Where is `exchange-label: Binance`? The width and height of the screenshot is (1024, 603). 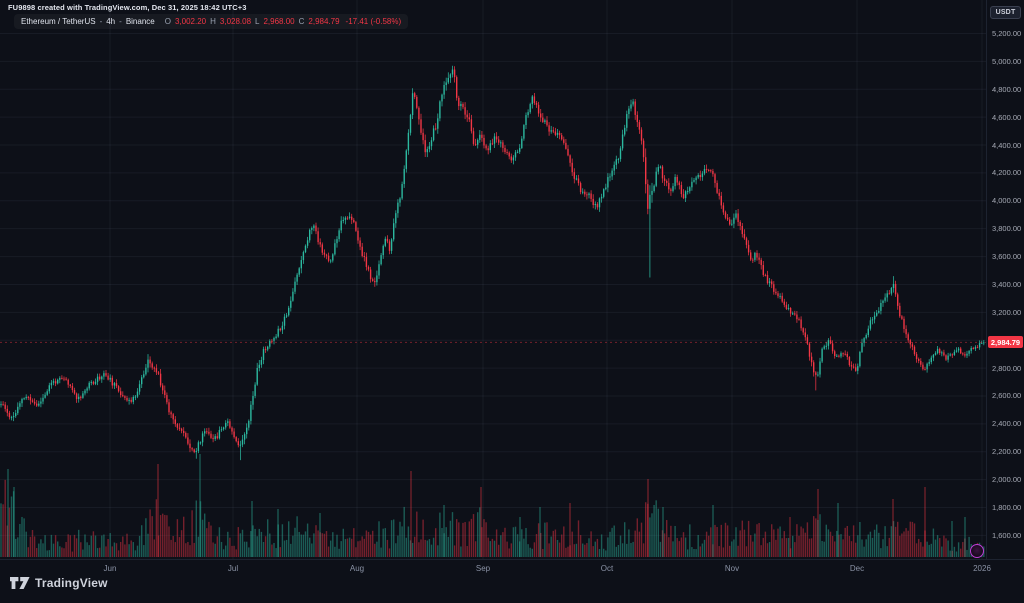 exchange-label: Binance is located at coordinates (140, 21).